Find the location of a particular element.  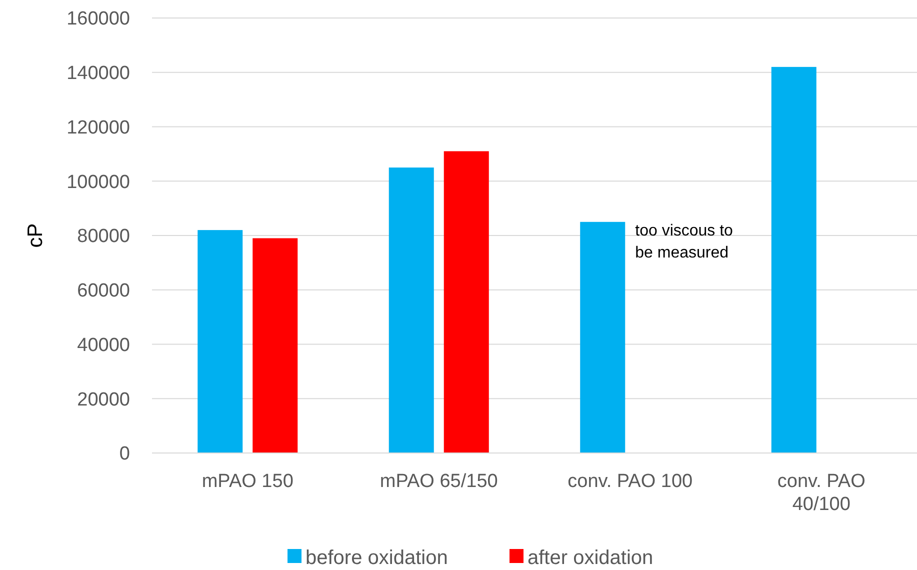

y-tick-label: 80000 is located at coordinates (103, 237).